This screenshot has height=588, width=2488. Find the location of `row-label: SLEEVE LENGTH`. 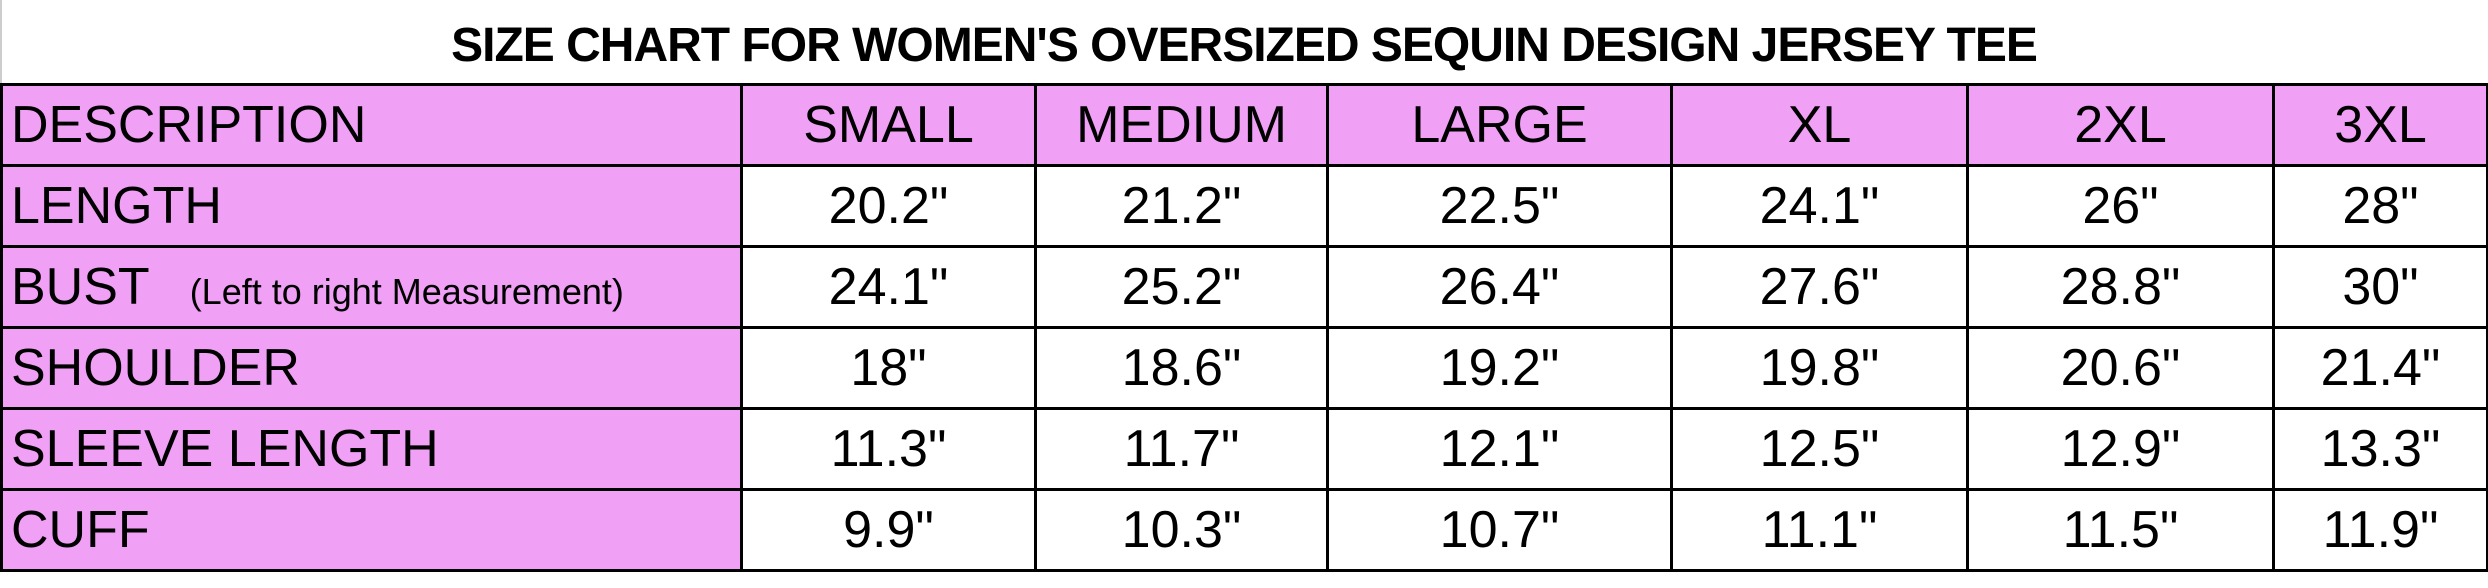

row-label: SLEEVE LENGTH is located at coordinates (371, 449).